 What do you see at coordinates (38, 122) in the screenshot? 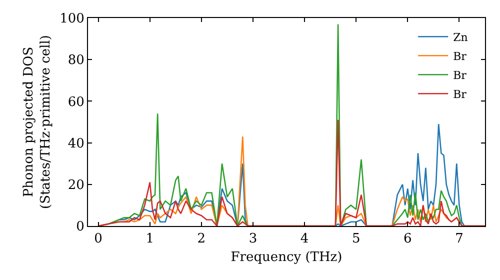
I see `y-axis-title: Phonon projected DOS (States/THz·primitive cell)` at bounding box center [38, 122].